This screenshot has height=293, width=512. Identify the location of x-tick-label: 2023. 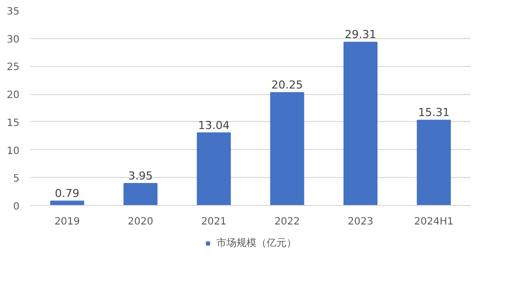
(361, 222).